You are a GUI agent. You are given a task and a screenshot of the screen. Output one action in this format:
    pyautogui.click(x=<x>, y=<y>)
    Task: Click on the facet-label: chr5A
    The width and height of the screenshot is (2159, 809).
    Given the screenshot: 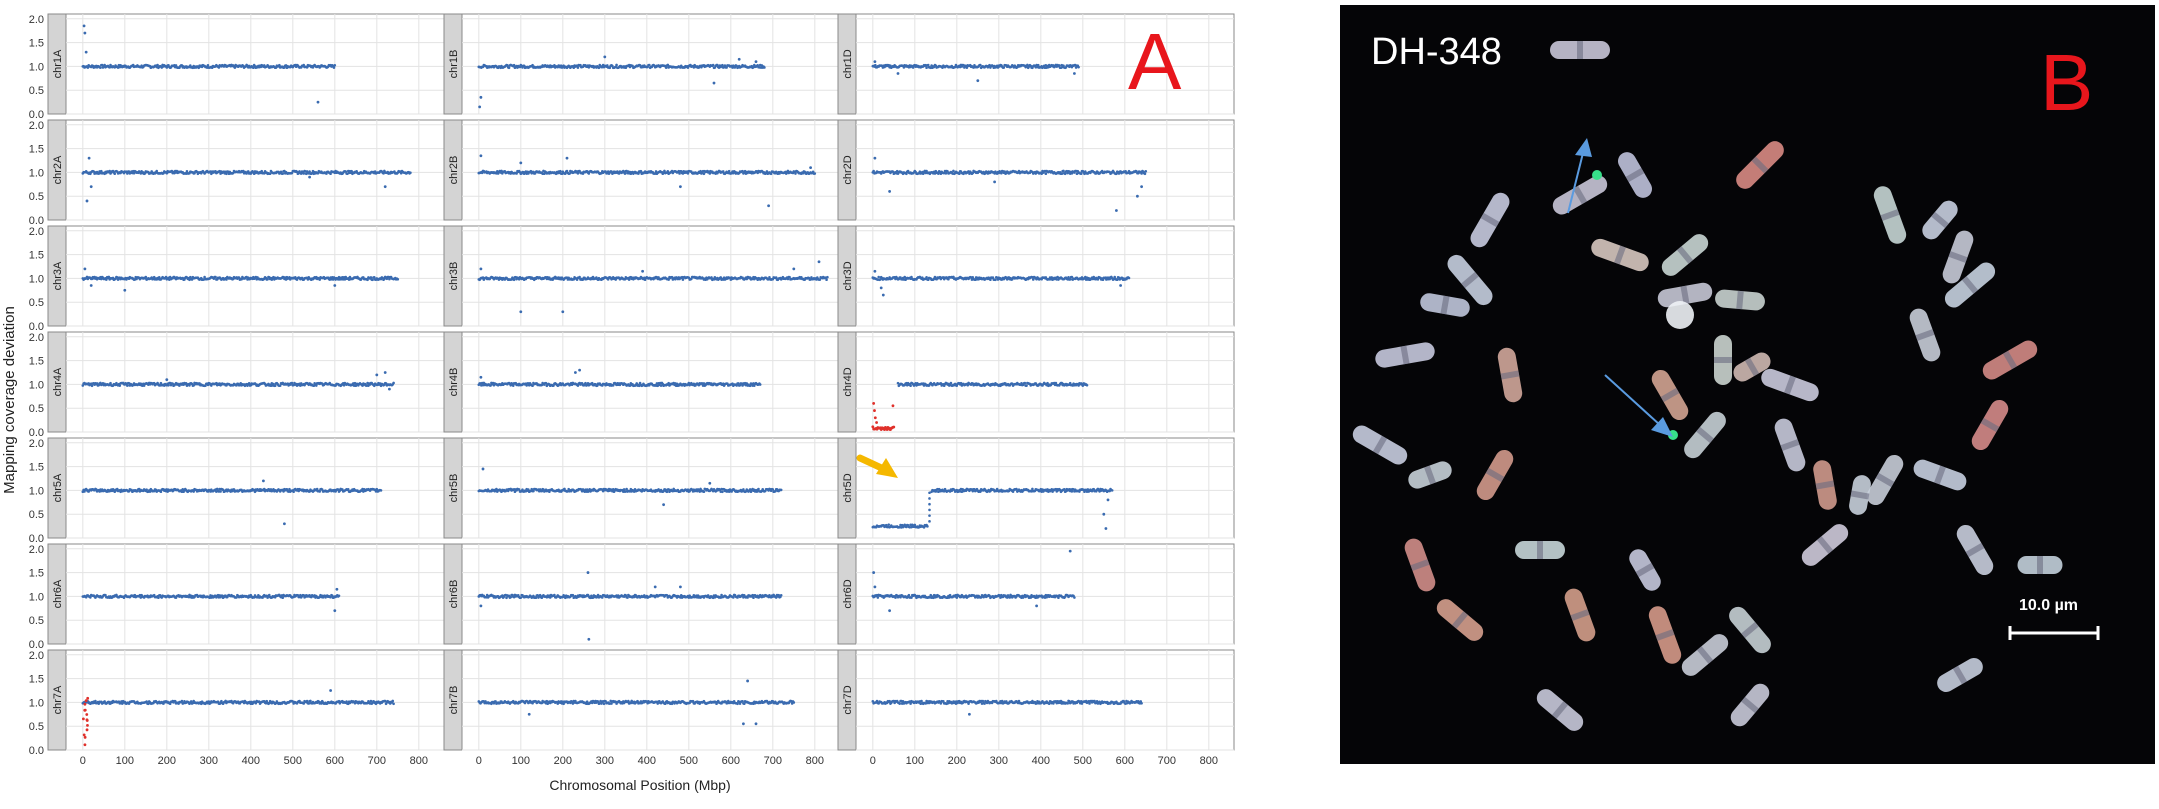 What is the action you would take?
    pyautogui.click(x=58, y=487)
    